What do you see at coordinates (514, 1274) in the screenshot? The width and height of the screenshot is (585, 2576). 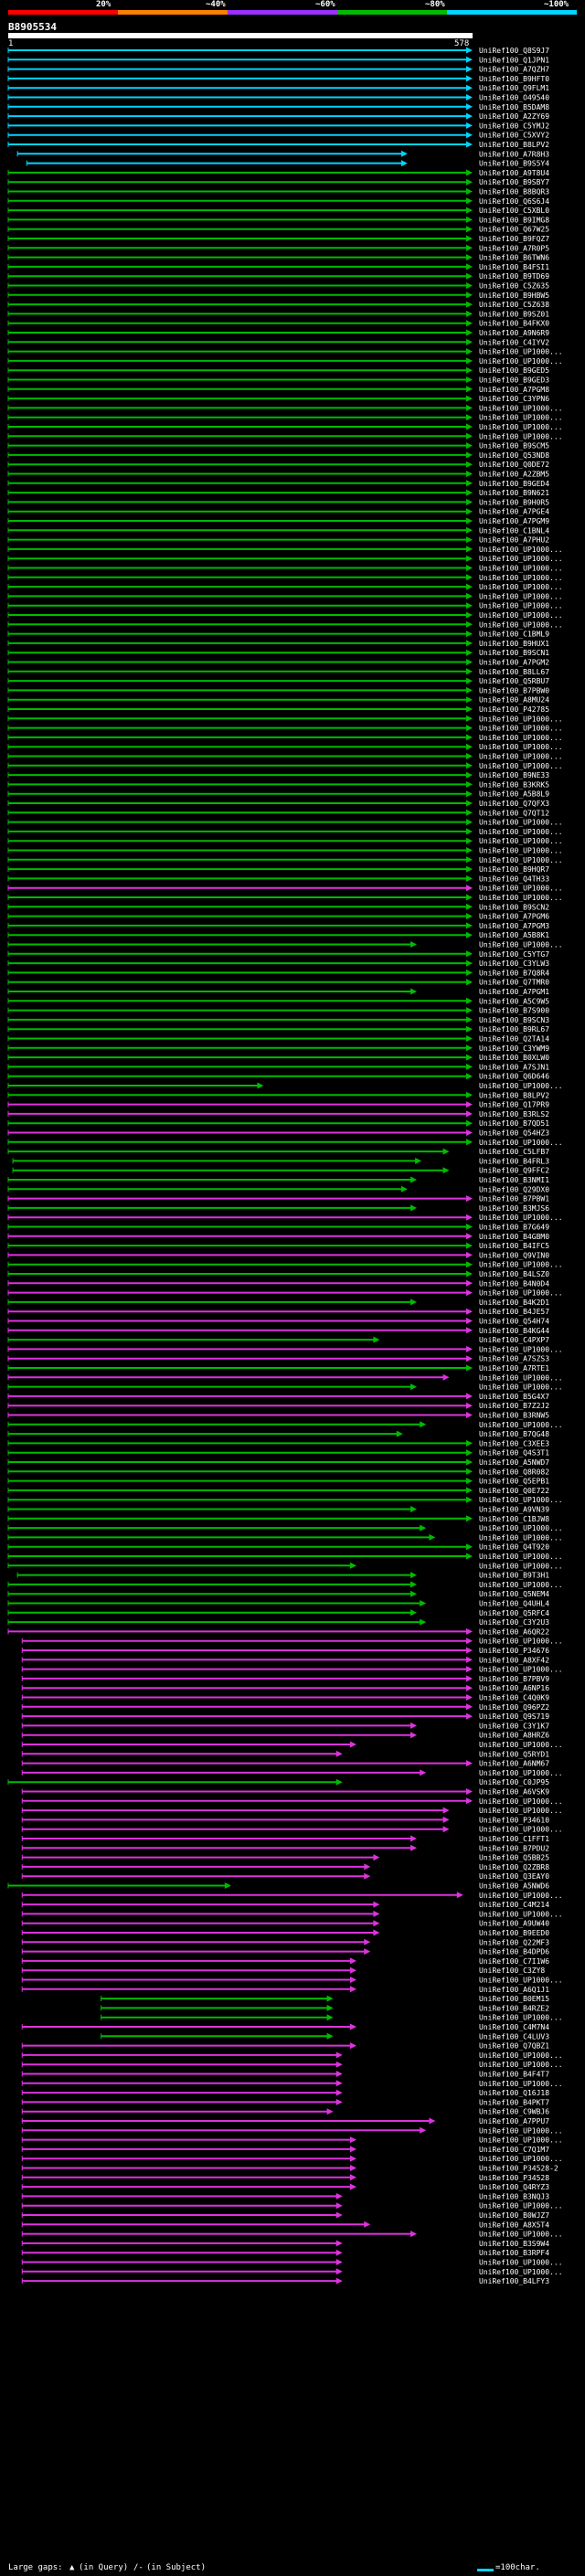 I see `hit-label: UniRef100_B4LSZ0` at bounding box center [514, 1274].